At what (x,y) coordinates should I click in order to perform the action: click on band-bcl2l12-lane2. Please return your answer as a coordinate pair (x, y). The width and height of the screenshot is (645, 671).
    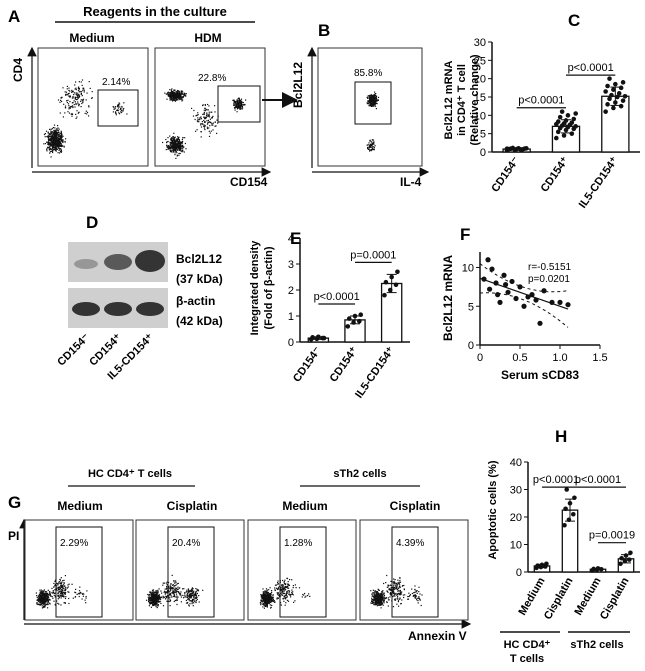
    Looking at the image, I should click on (118, 262).